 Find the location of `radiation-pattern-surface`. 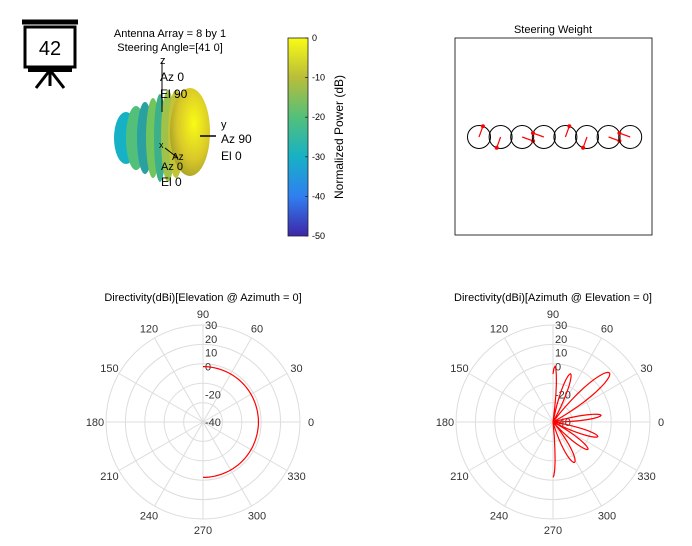

radiation-pattern-surface is located at coordinates (165, 122).